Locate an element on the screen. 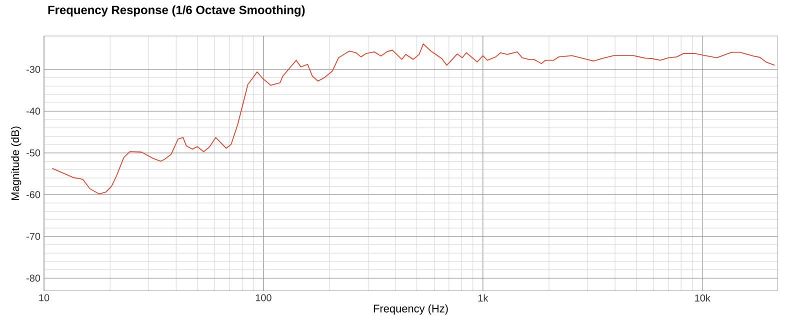  y-axis-title: Magnitude (dB) is located at coordinates (16, 163).